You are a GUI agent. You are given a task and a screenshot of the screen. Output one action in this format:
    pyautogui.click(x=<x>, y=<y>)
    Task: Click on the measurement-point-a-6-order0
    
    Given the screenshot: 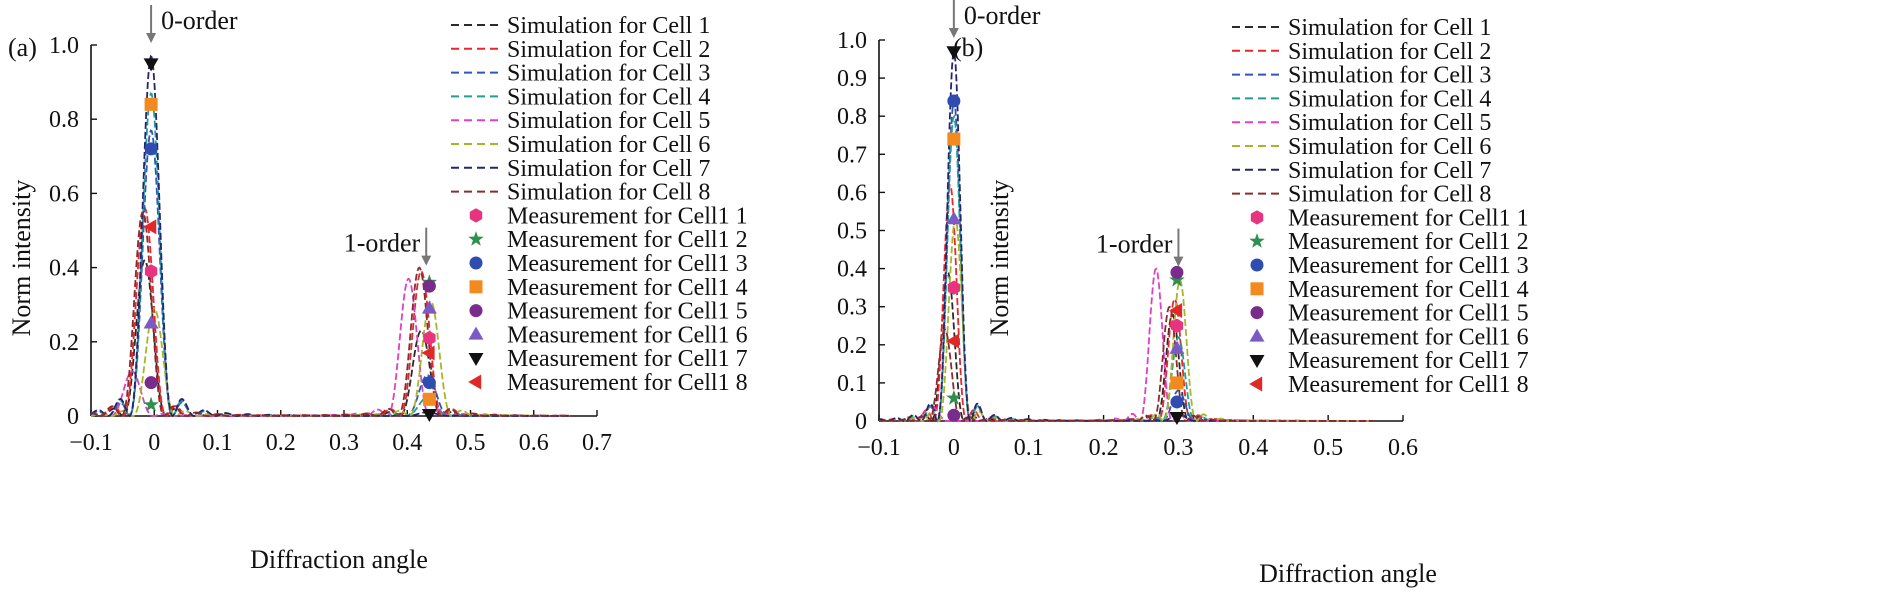 What is the action you would take?
    pyautogui.click(x=151, y=322)
    